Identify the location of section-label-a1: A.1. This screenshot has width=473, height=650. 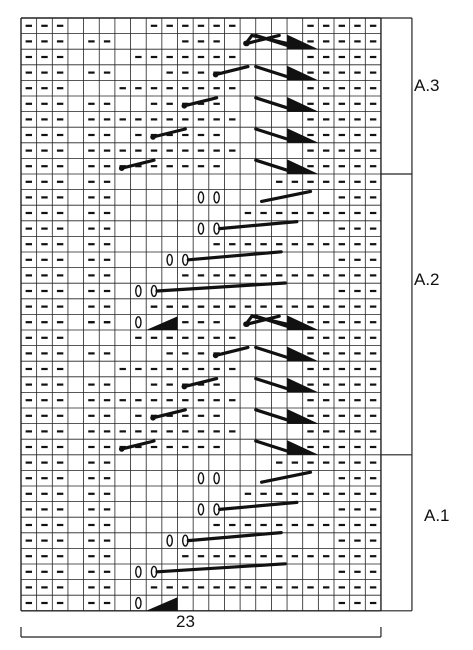
(437, 515).